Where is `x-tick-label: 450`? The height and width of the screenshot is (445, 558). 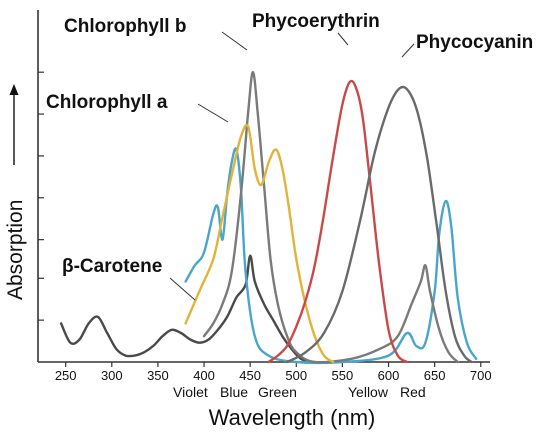
x-tick-label: 450 is located at coordinates (250, 375).